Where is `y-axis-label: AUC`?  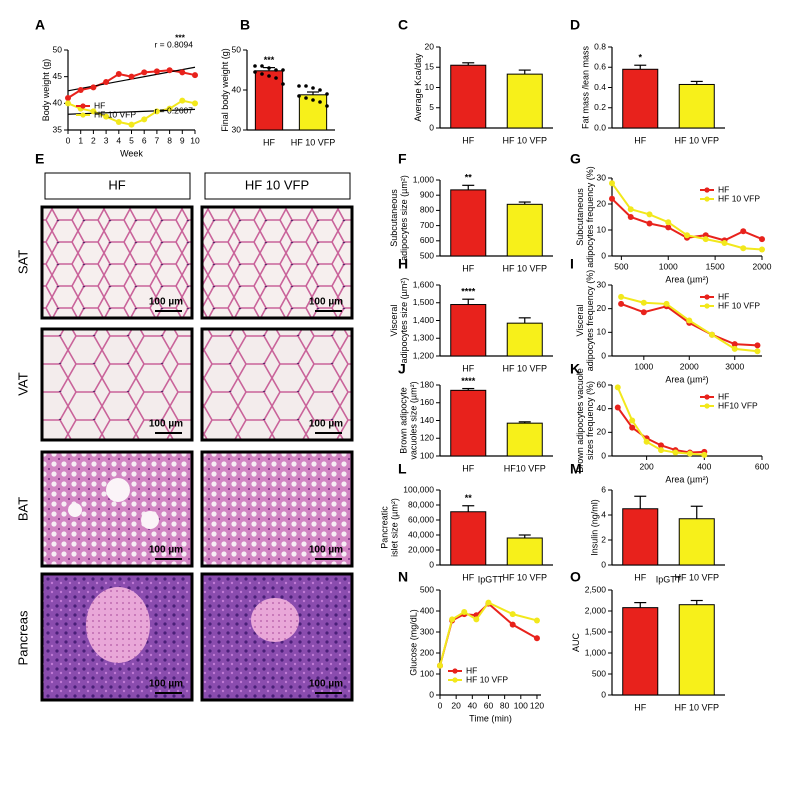
y-axis-label: AUC is located at coordinates (576, 643).